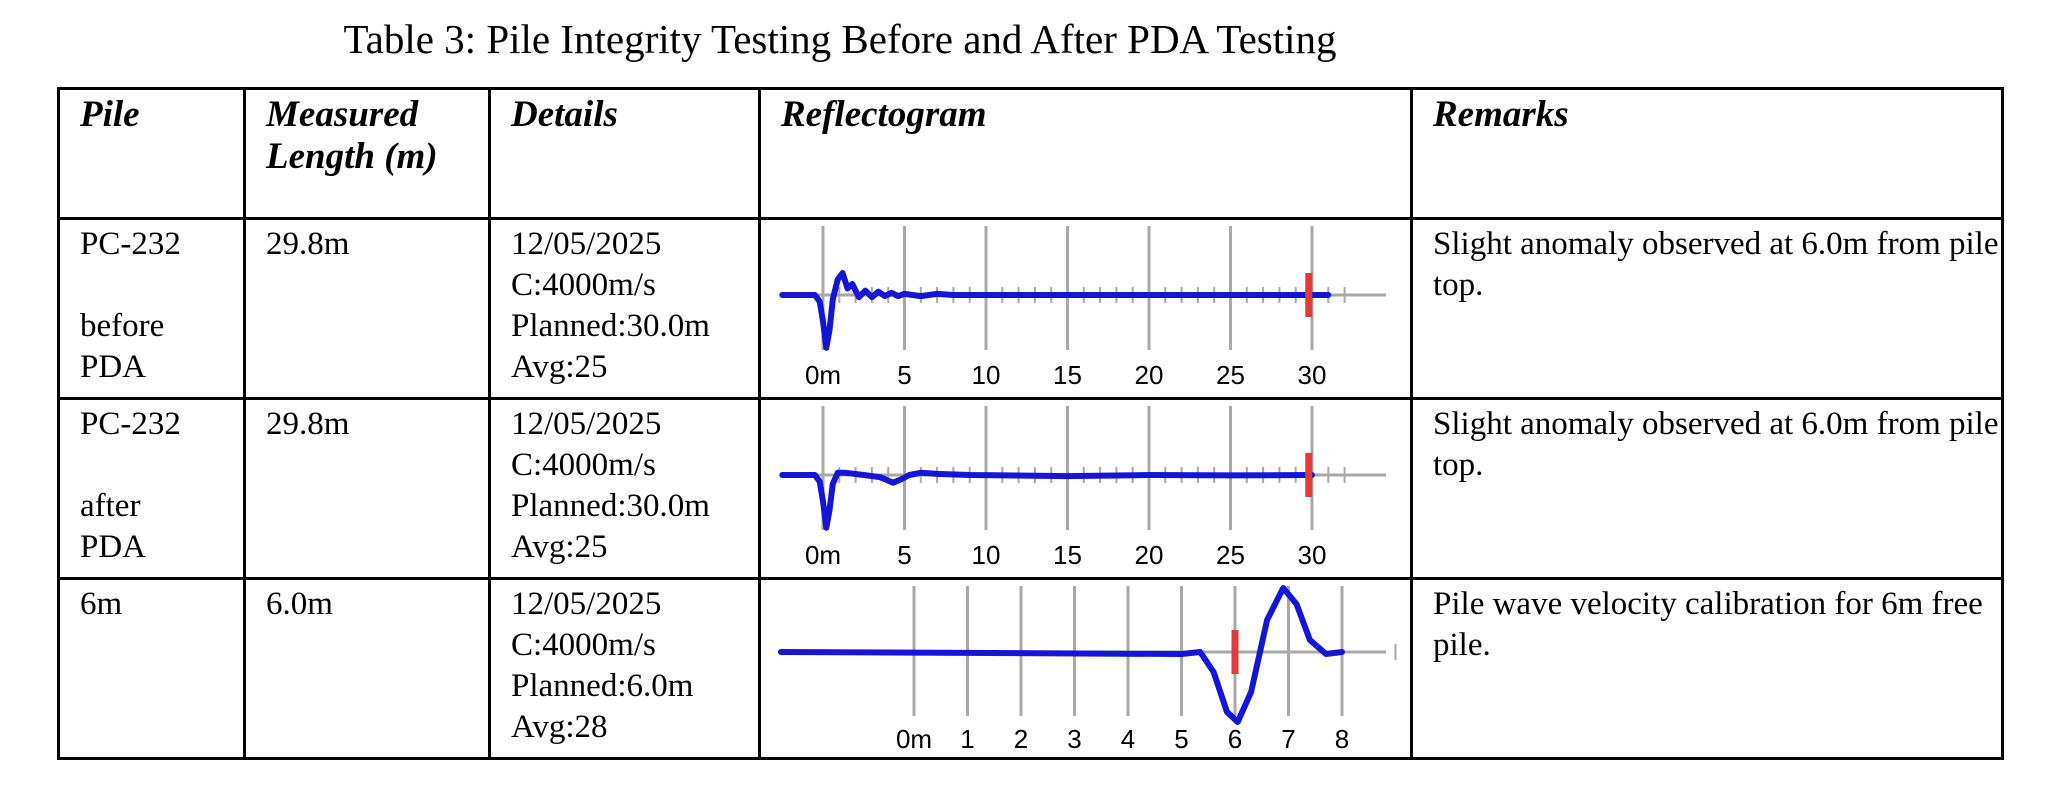 The image size is (2048, 787). What do you see at coordinates (967, 739) in the screenshot?
I see `tick-label: 1` at bounding box center [967, 739].